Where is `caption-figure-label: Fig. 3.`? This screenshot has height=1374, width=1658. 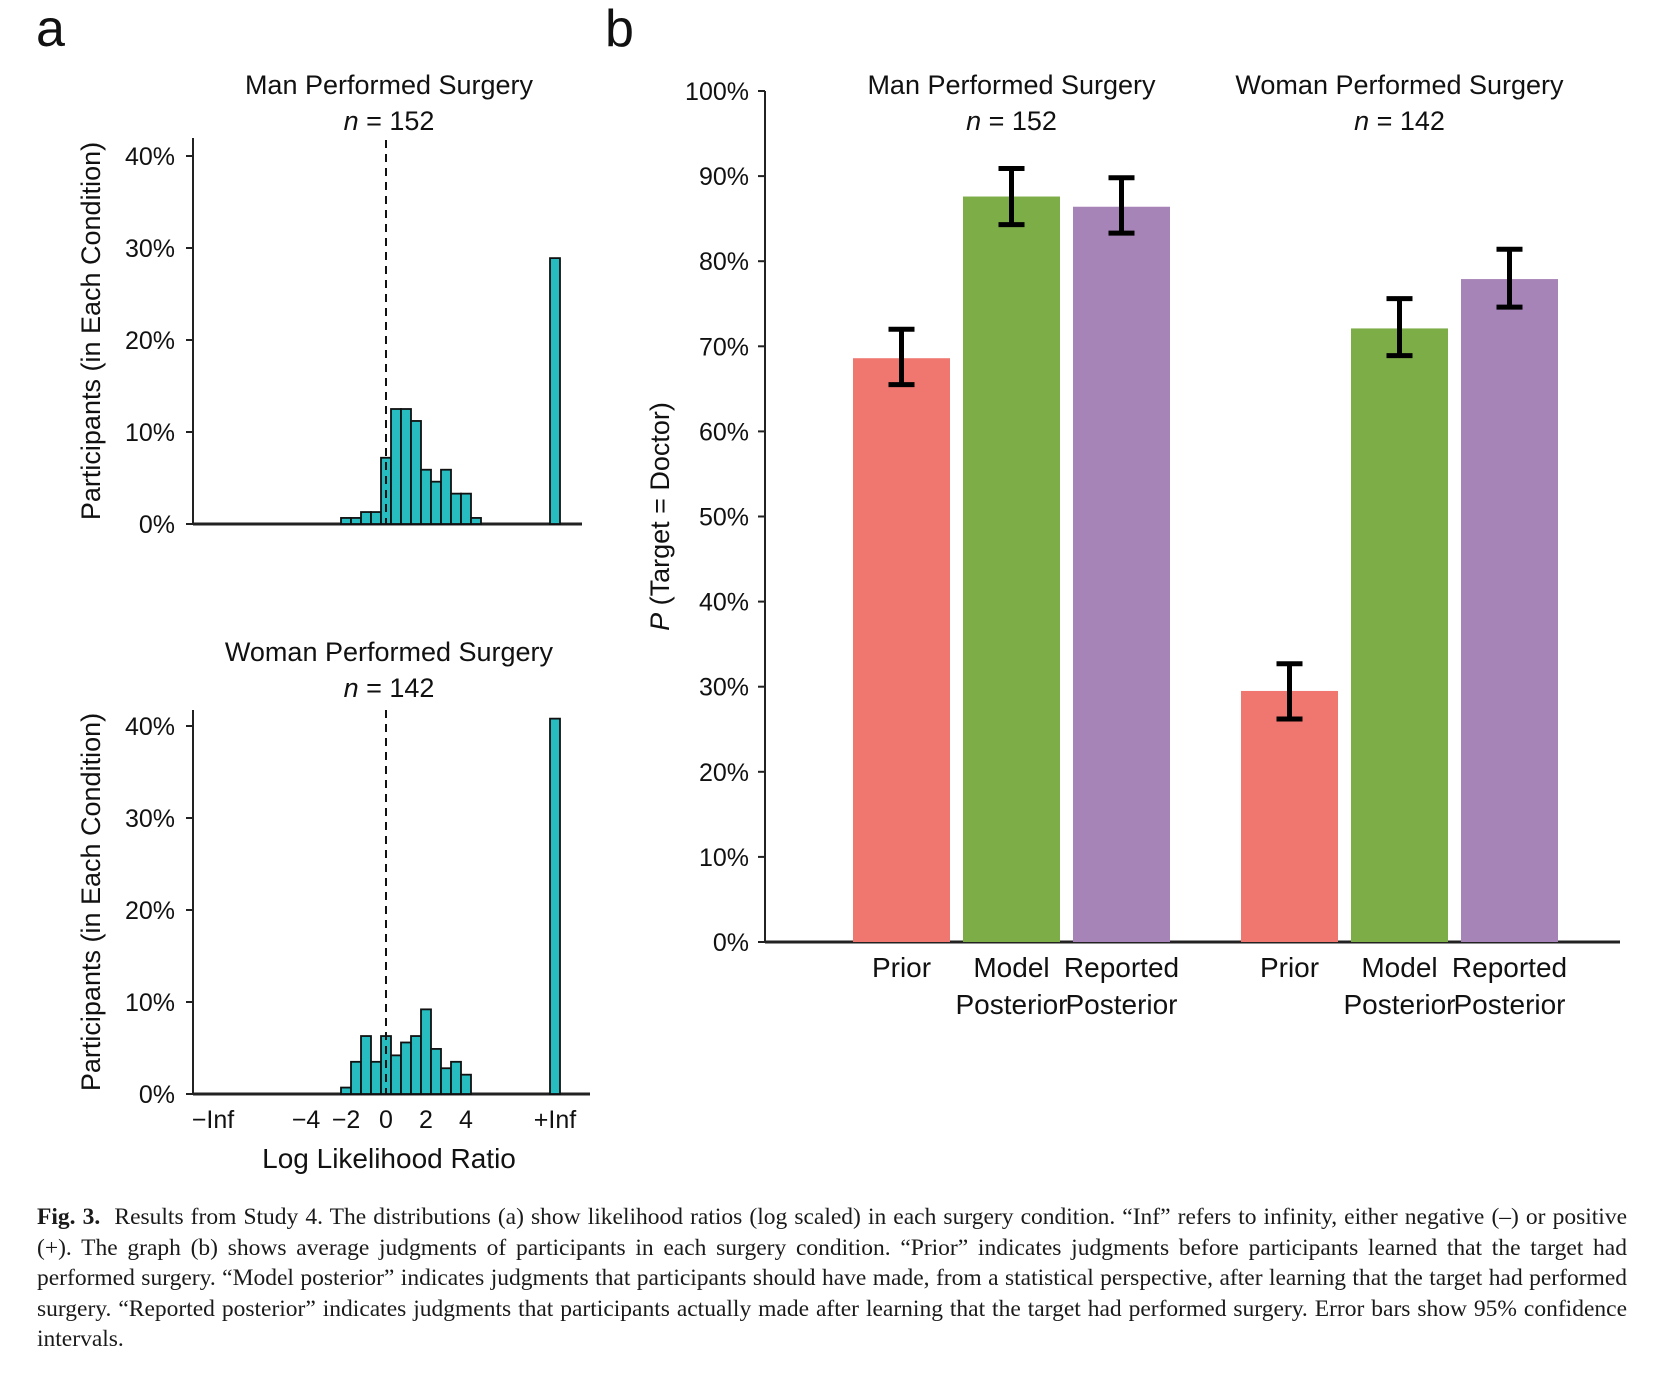 caption-figure-label: Fig. 3. is located at coordinates (69, 1217).